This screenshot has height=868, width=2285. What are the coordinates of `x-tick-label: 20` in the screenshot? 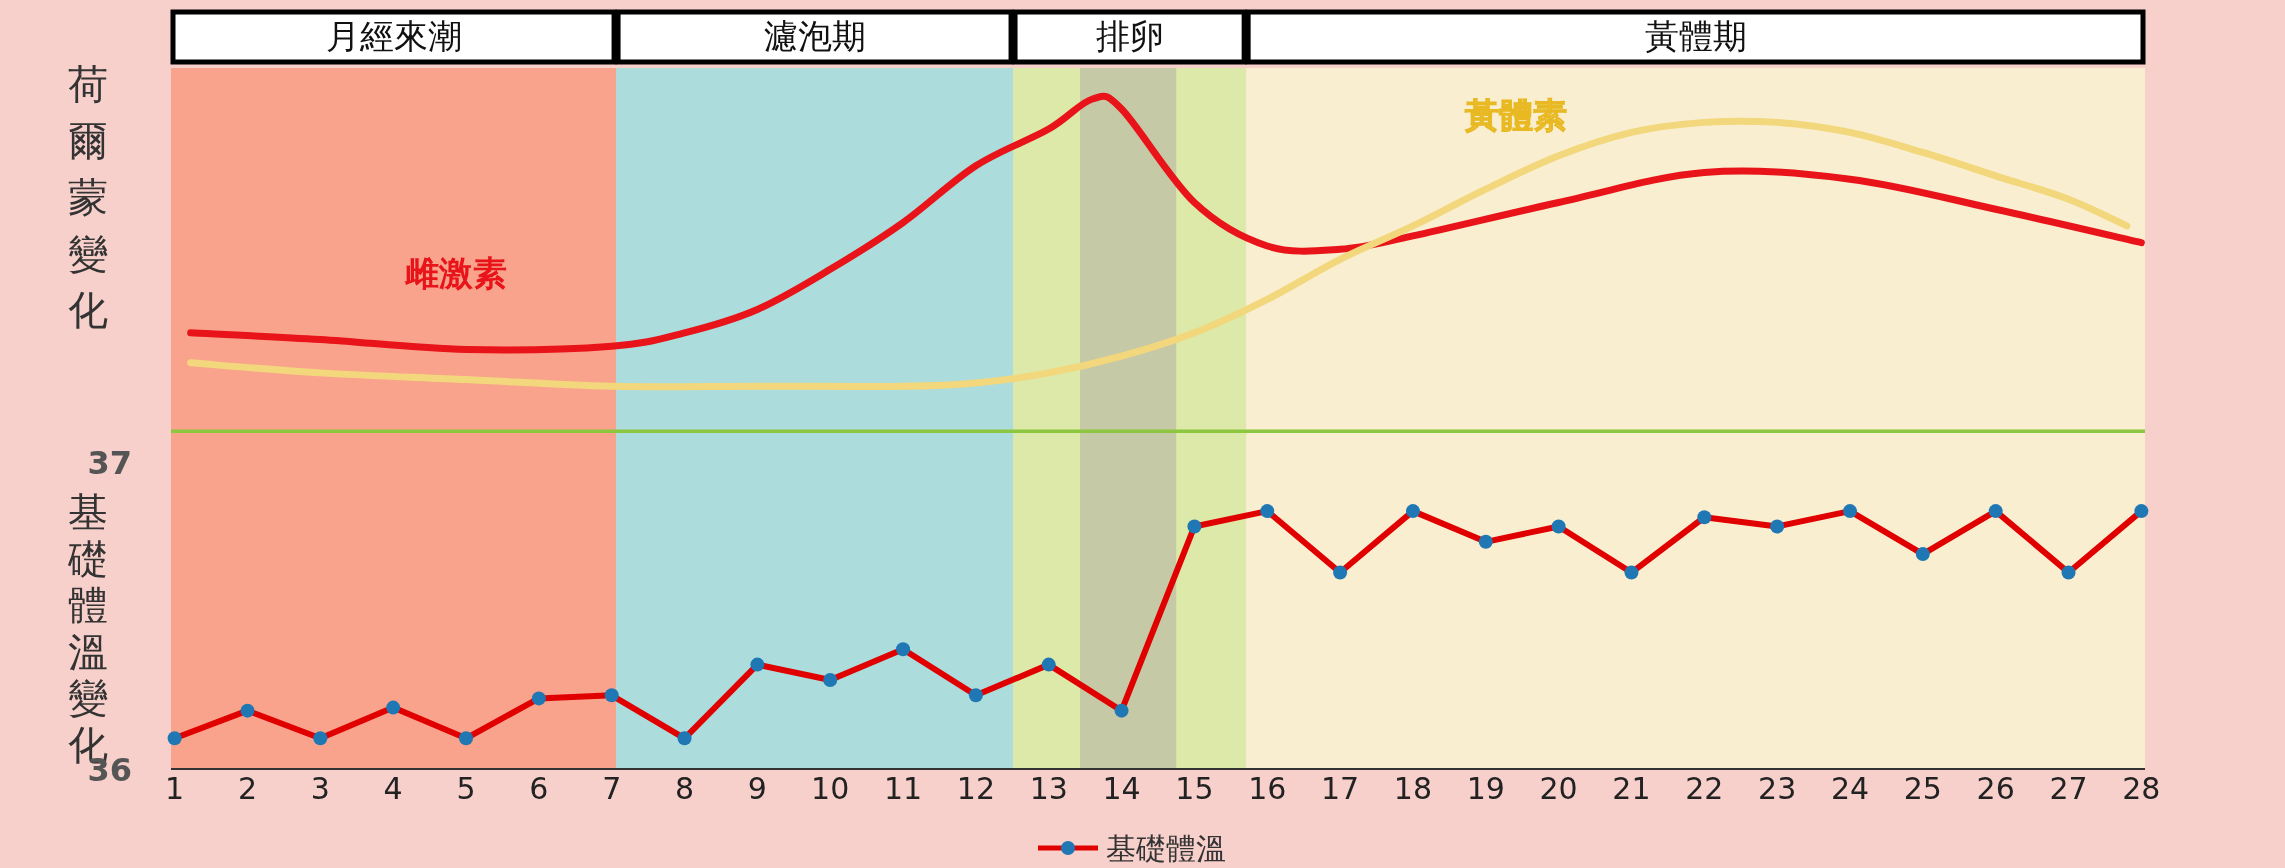 It's located at (1558, 788).